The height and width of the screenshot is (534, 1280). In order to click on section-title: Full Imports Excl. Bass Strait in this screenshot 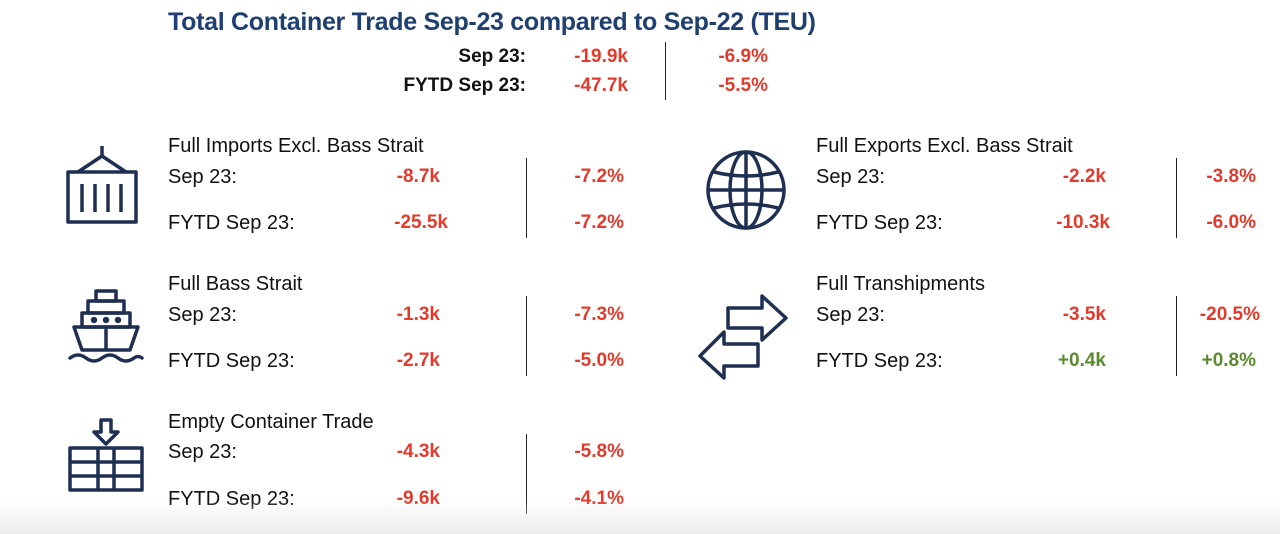, I will do `click(296, 146)`.